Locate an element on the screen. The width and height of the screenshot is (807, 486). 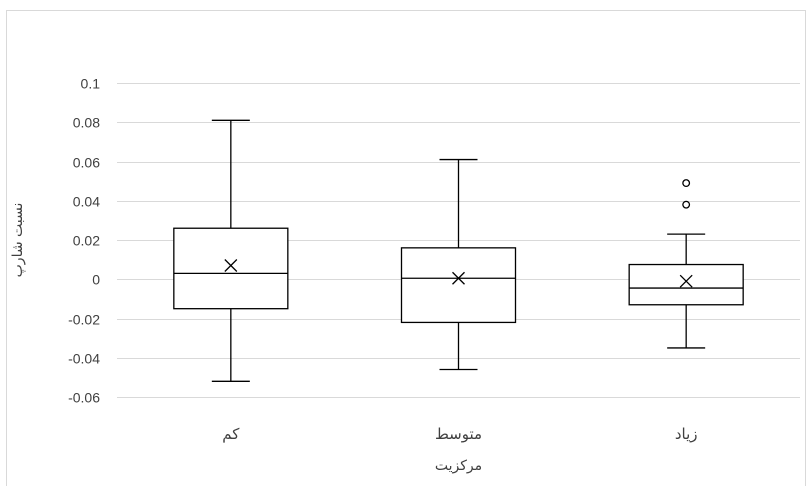
y-tick-label: -0.06 is located at coordinates (84, 398).